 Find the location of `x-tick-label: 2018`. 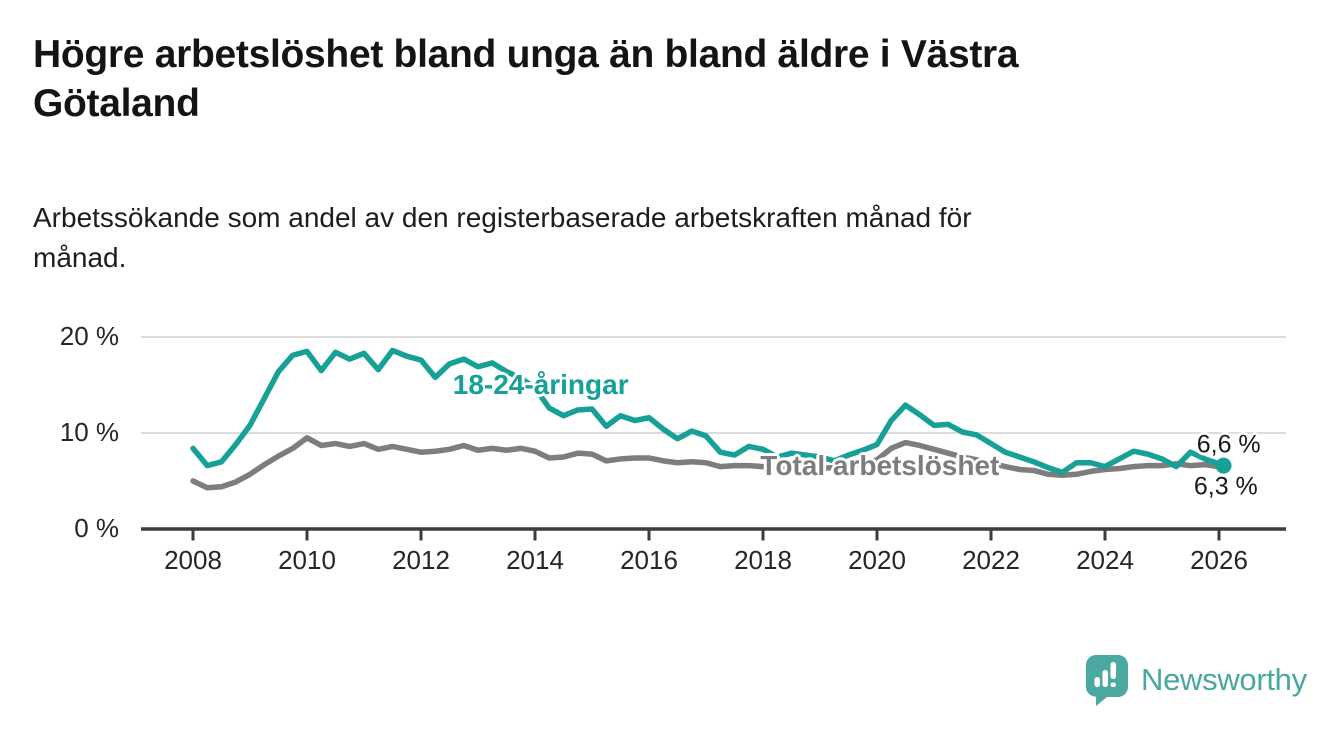

x-tick-label: 2018 is located at coordinates (763, 560).